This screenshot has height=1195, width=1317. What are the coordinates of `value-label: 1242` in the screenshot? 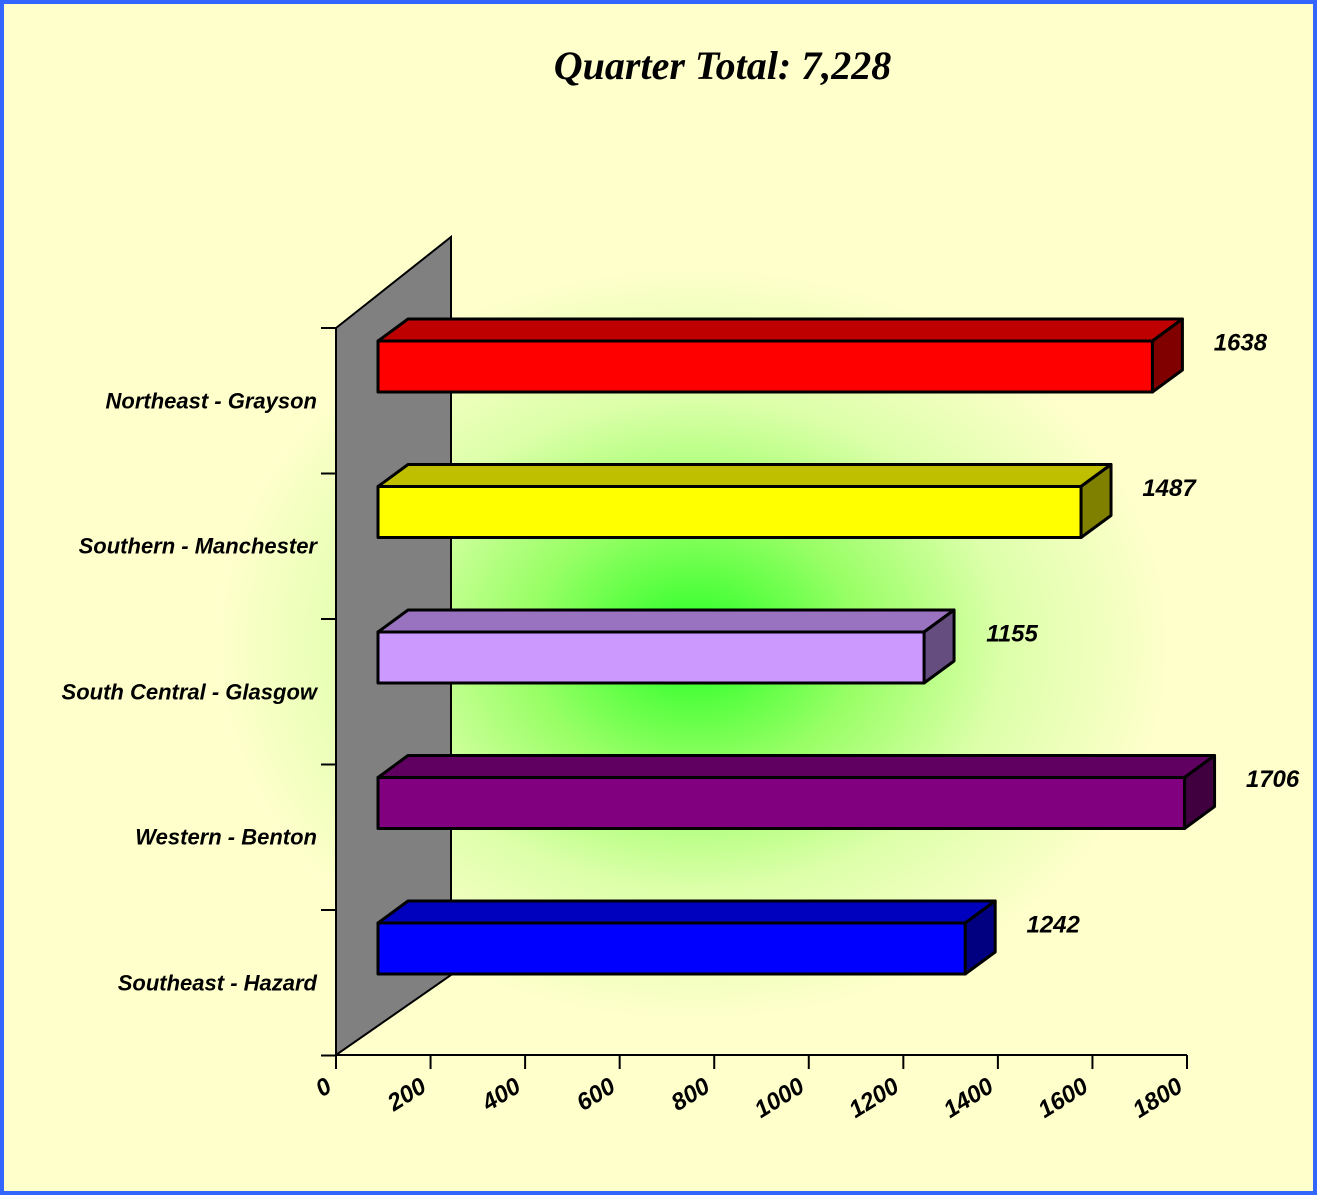 It's located at (1053, 924).